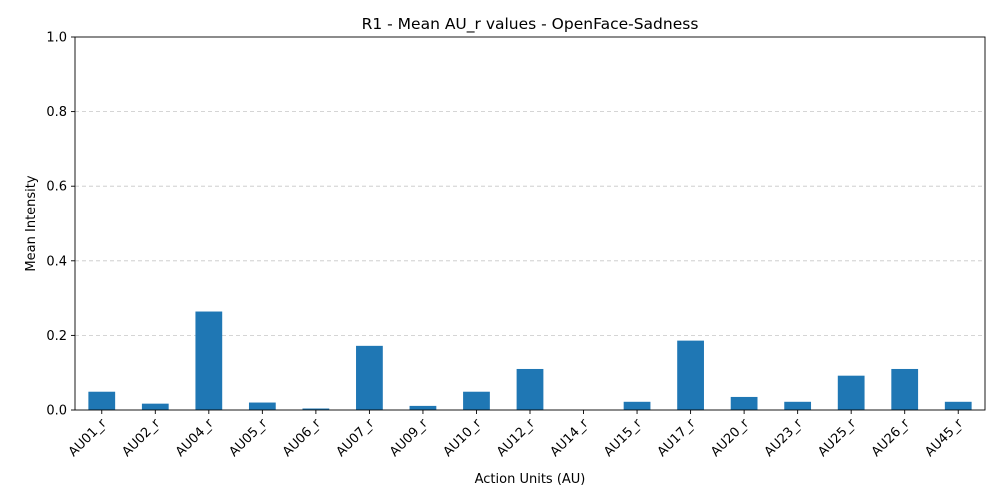 The height and width of the screenshot is (500, 1000). What do you see at coordinates (530, 389) in the screenshot?
I see `bar-au12-r` at bounding box center [530, 389].